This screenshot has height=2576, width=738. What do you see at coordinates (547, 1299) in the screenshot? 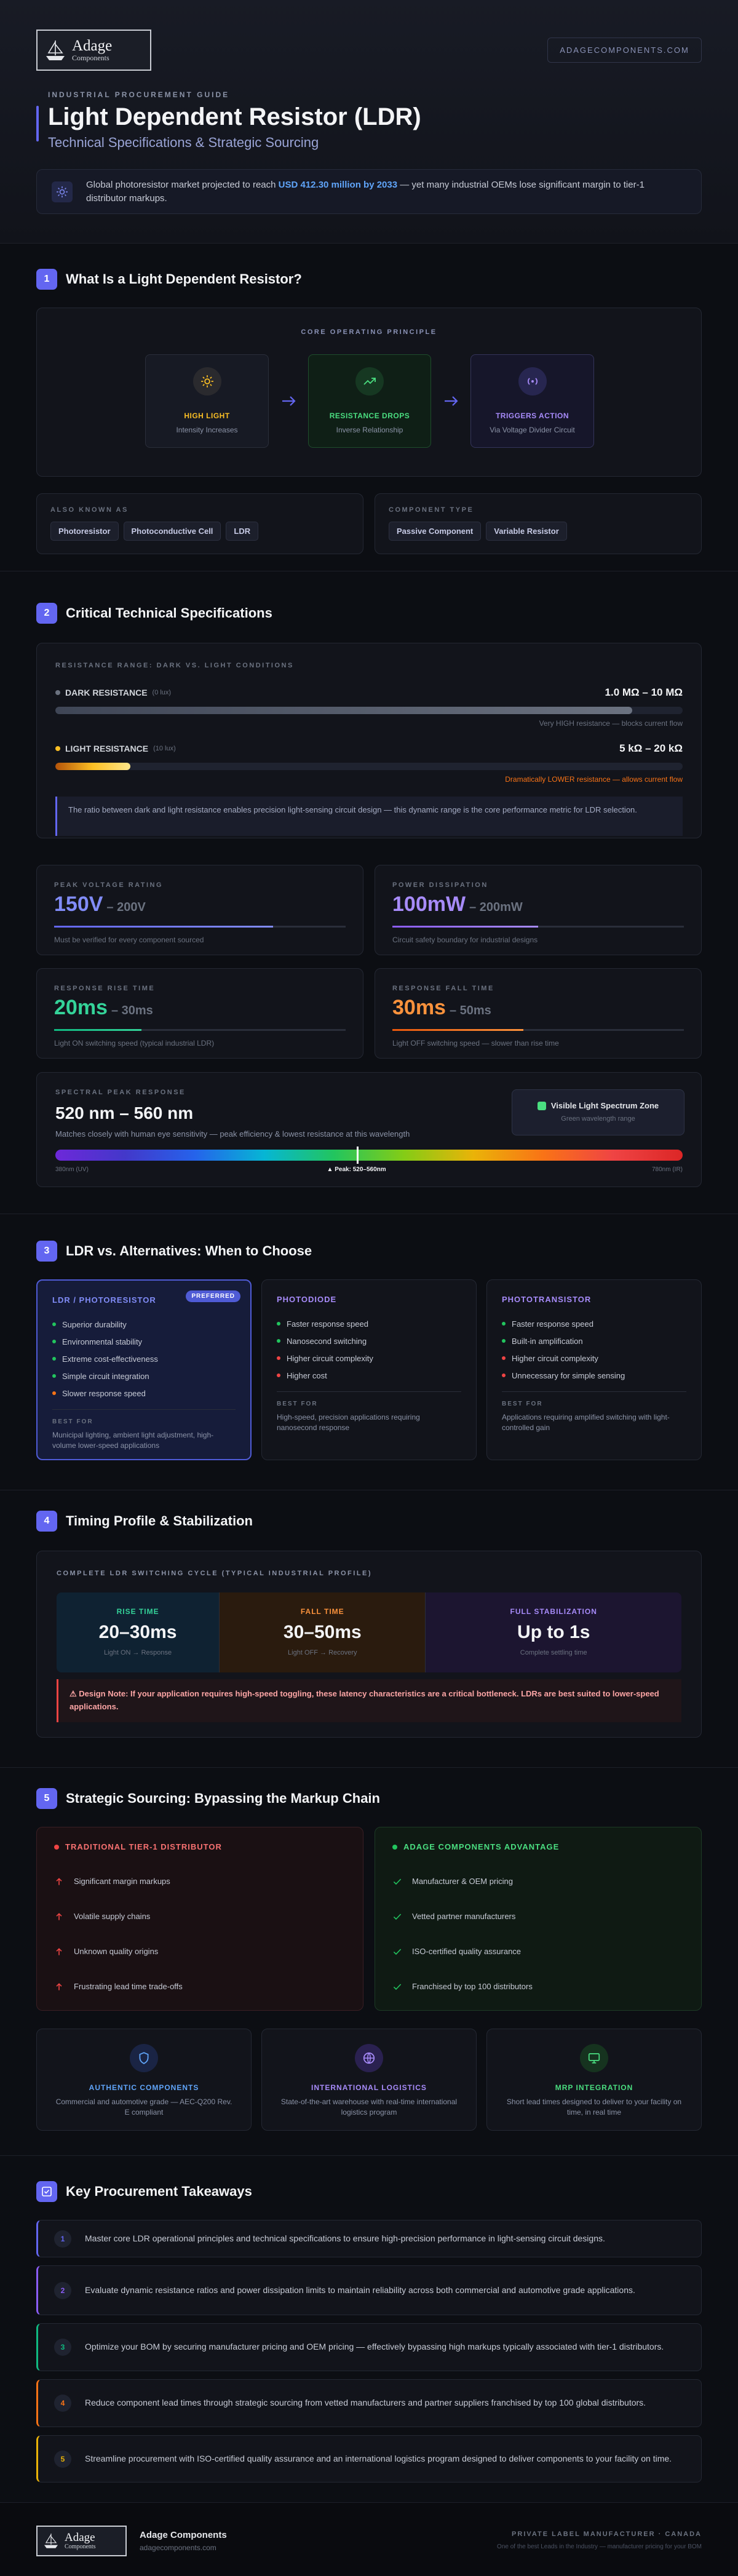
I see `alternative-title: PHOTOTRANSISTOR` at bounding box center [547, 1299].